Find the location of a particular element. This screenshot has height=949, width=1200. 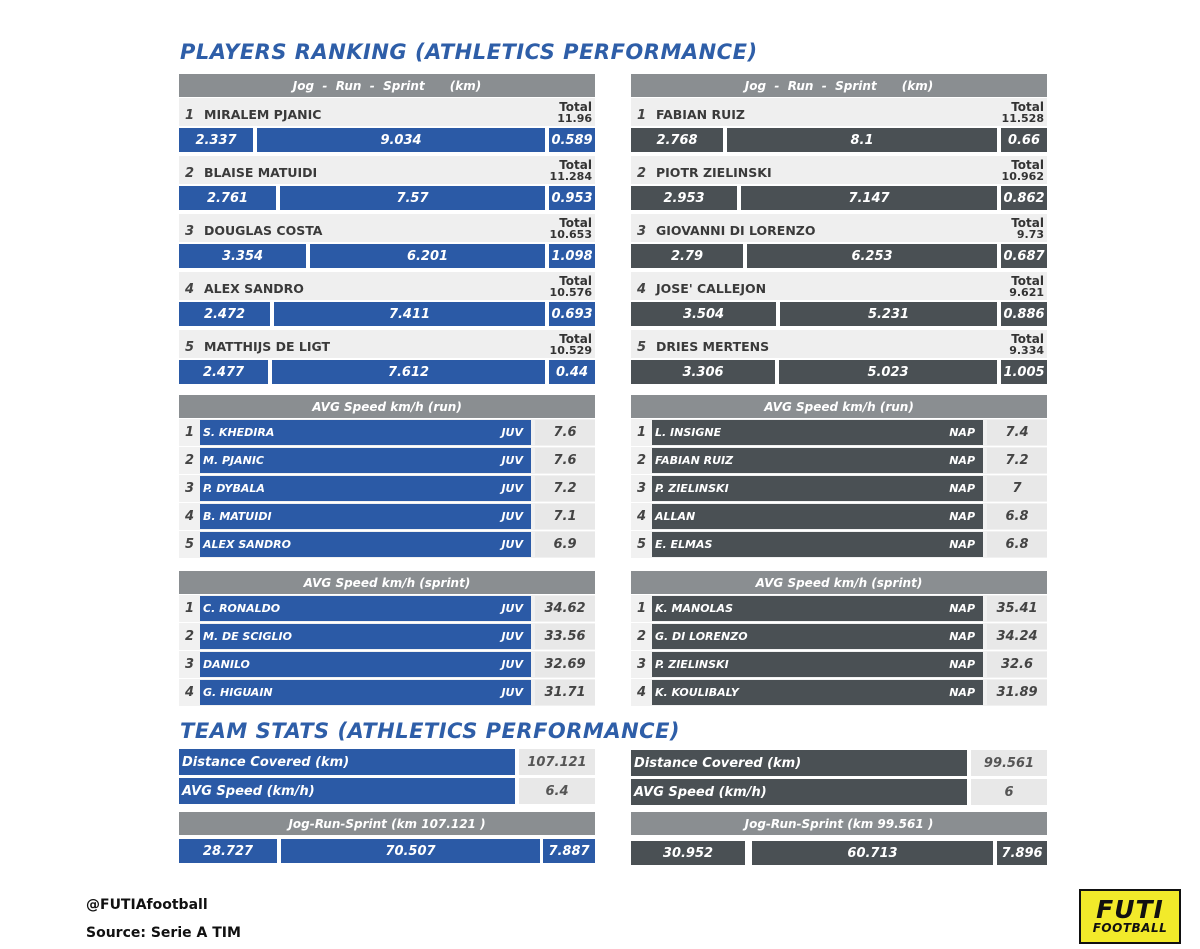

player-bar: G. HIGUAIN JUV is located at coordinates (365, 692).